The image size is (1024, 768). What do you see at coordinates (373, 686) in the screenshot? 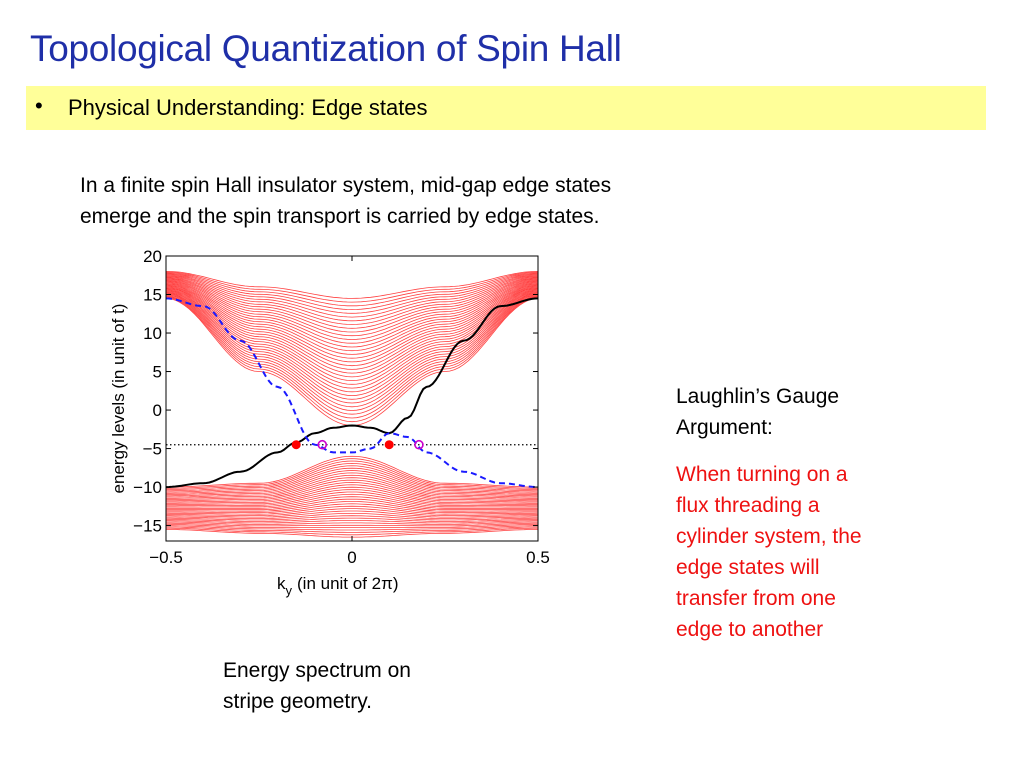
I see `figure-caption: Energy spectrum on stripe geometry.` at bounding box center [373, 686].